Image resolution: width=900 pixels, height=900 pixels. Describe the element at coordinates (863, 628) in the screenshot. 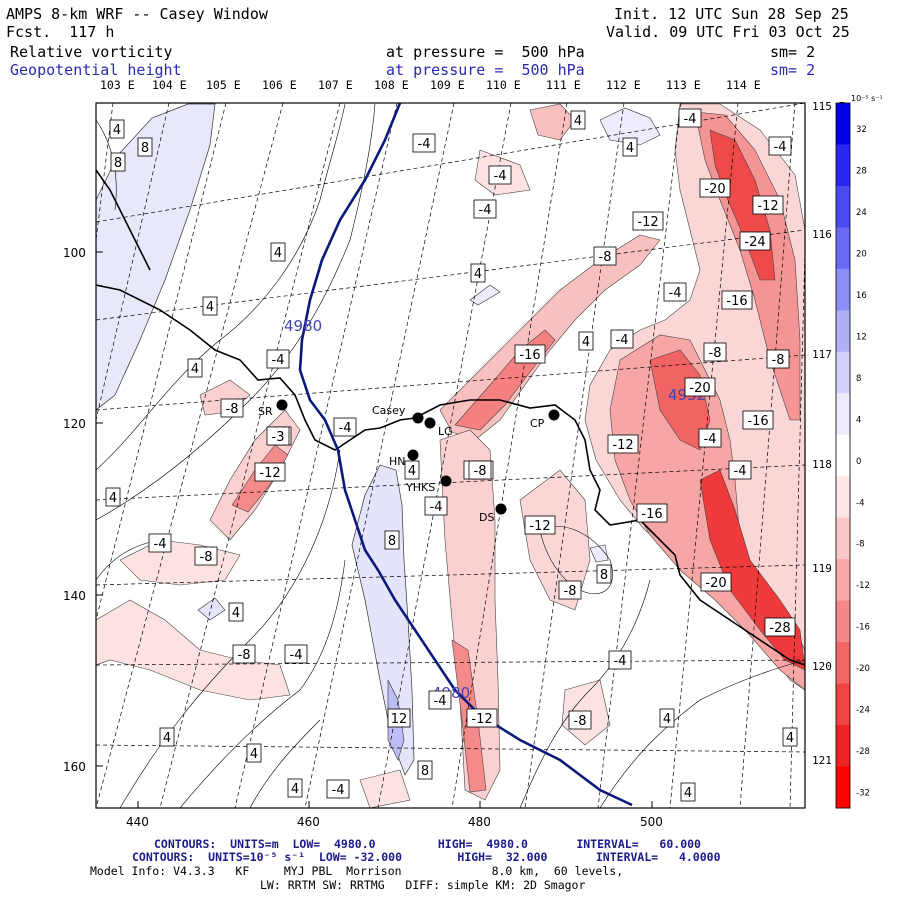

I see `colorbar-tick-label: -16` at that location.